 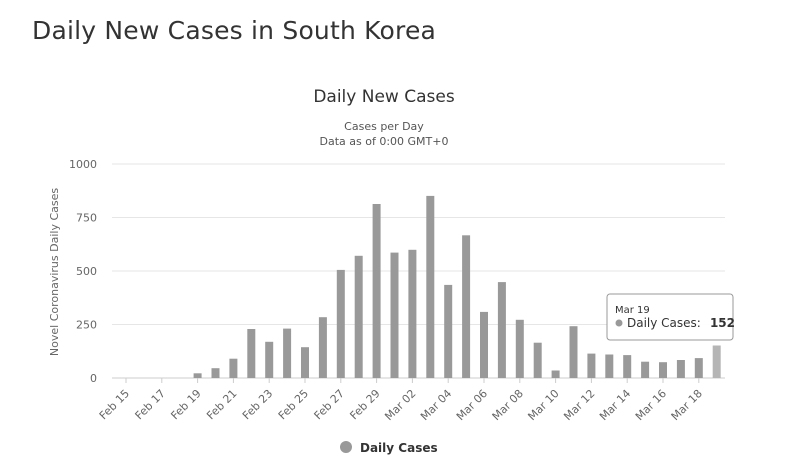 I want to click on y-axis-label: Novel Coronavirus Daily Cases, so click(x=54, y=272).